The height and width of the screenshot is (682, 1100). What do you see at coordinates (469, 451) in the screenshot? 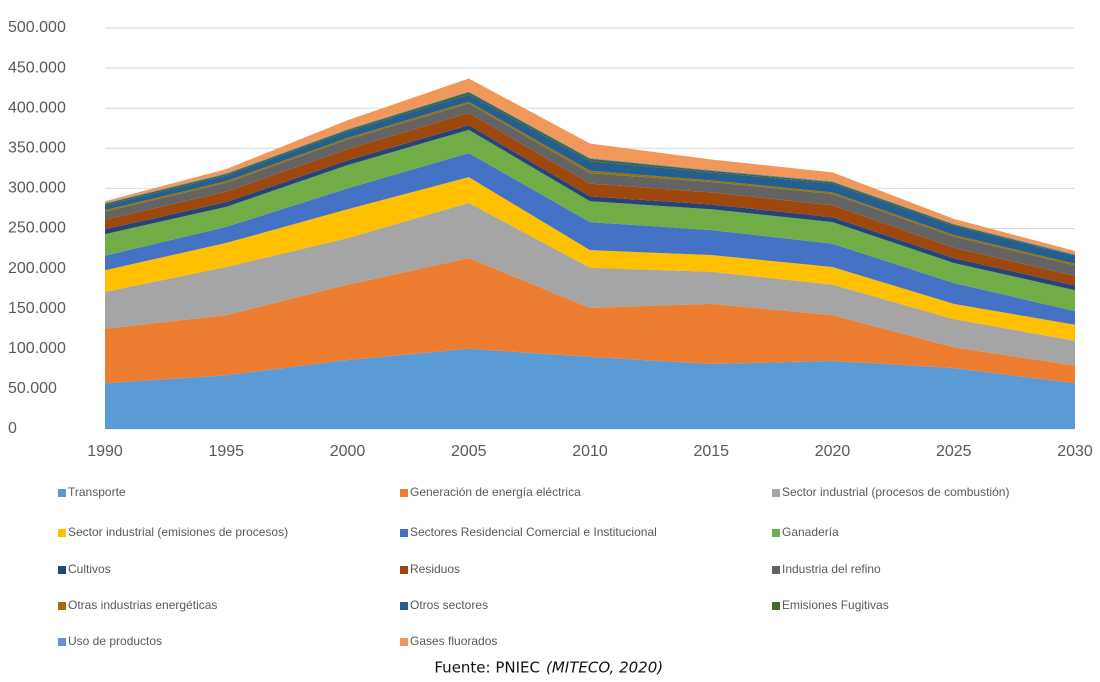
I see `x-tick-label: 2005` at bounding box center [469, 451].